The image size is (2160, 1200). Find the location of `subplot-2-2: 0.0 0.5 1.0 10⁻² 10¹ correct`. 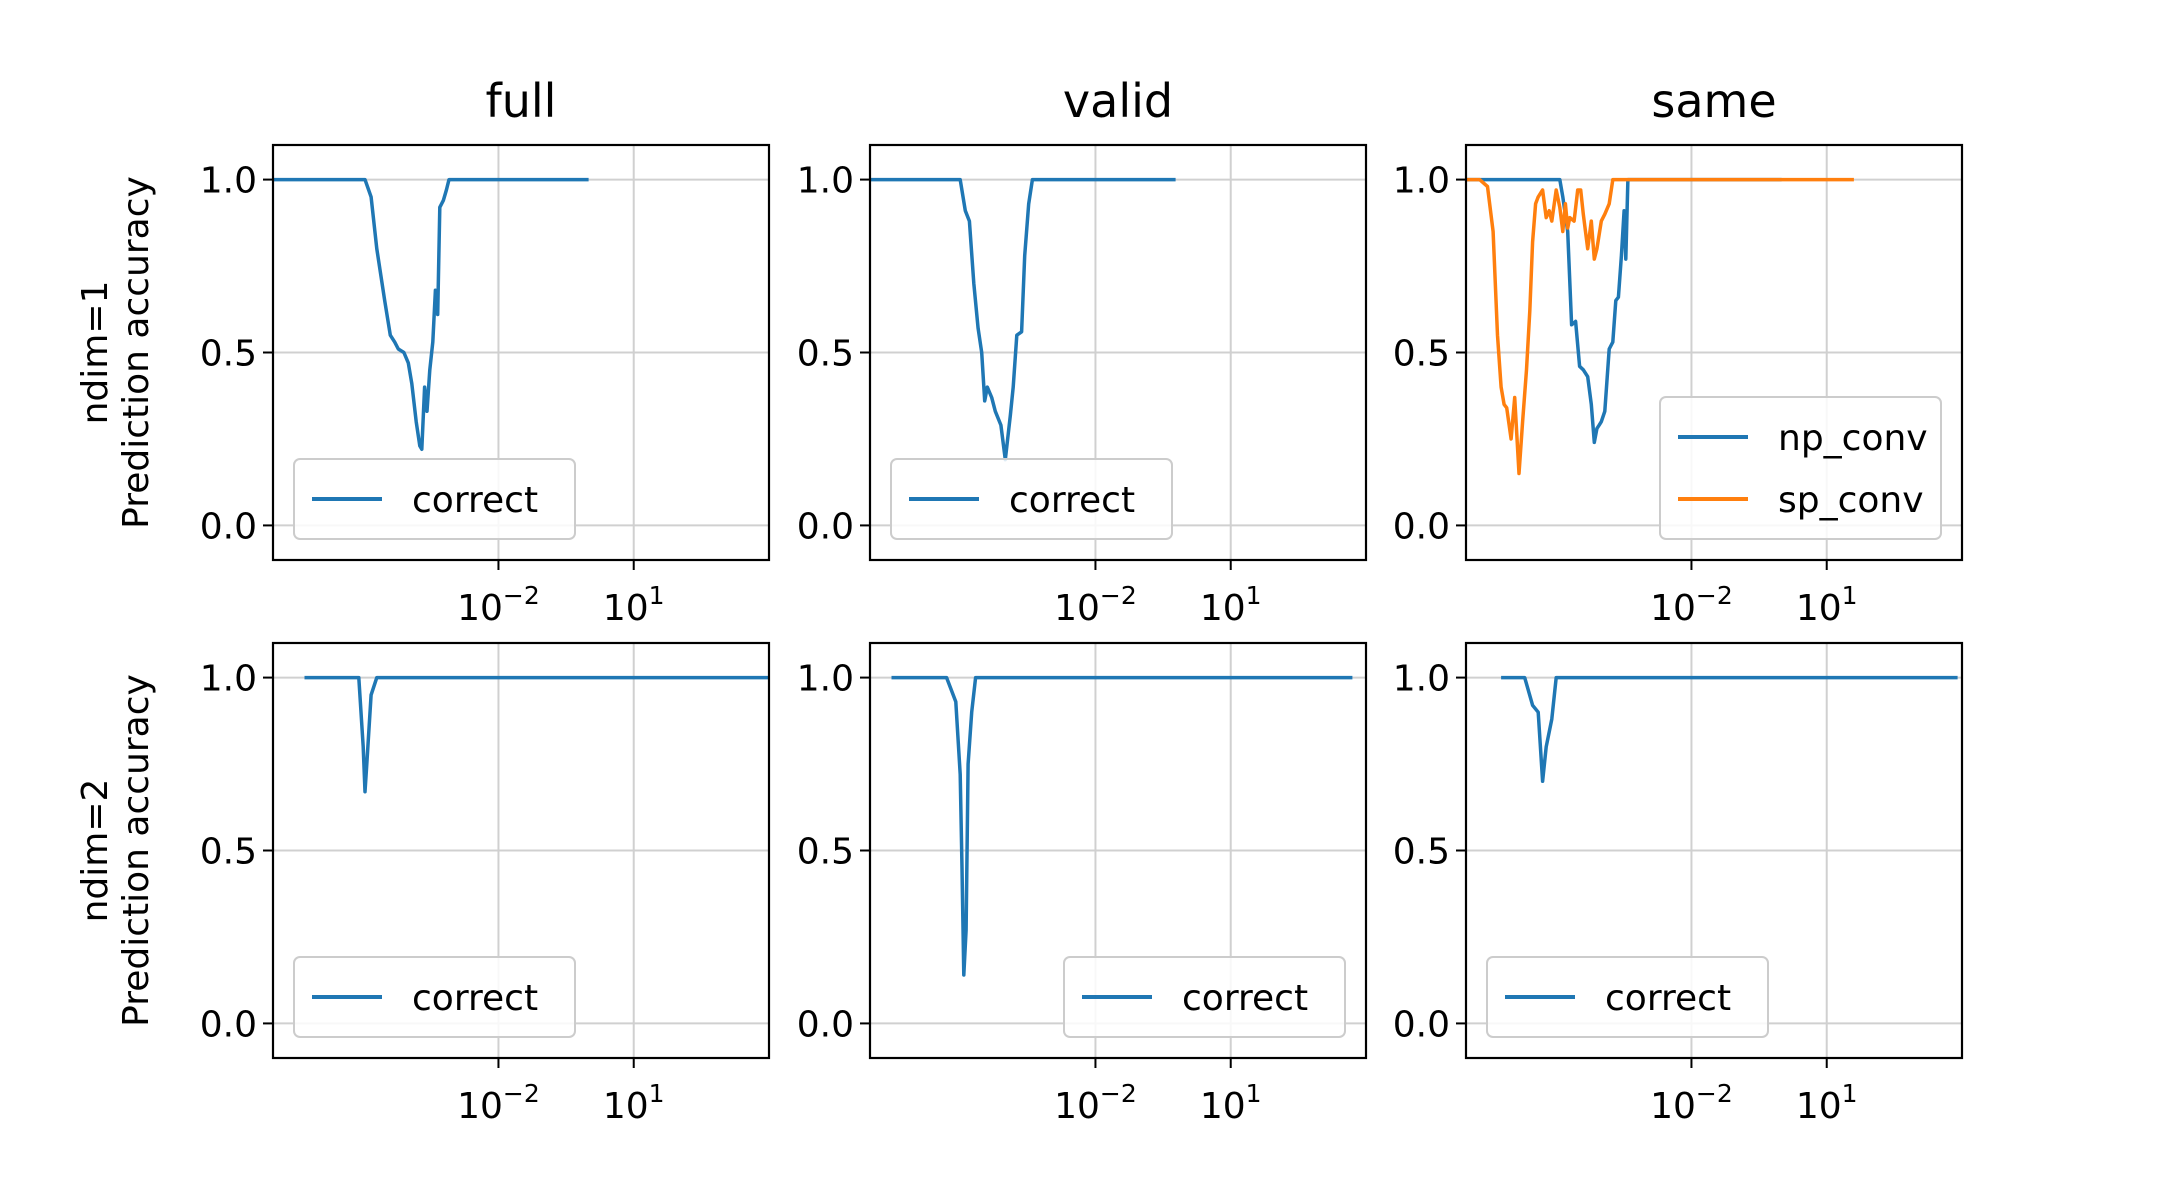

subplot-2-2: 0.0 0.5 1.0 10⁻² 10¹ correct is located at coordinates (1082, 884).